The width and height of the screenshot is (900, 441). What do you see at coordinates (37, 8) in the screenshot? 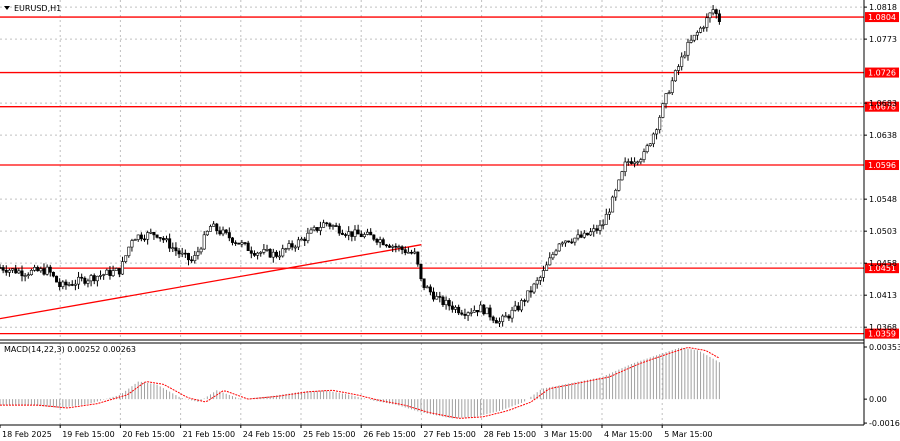
I see `symbol-title: EURUSD,H1` at bounding box center [37, 8].